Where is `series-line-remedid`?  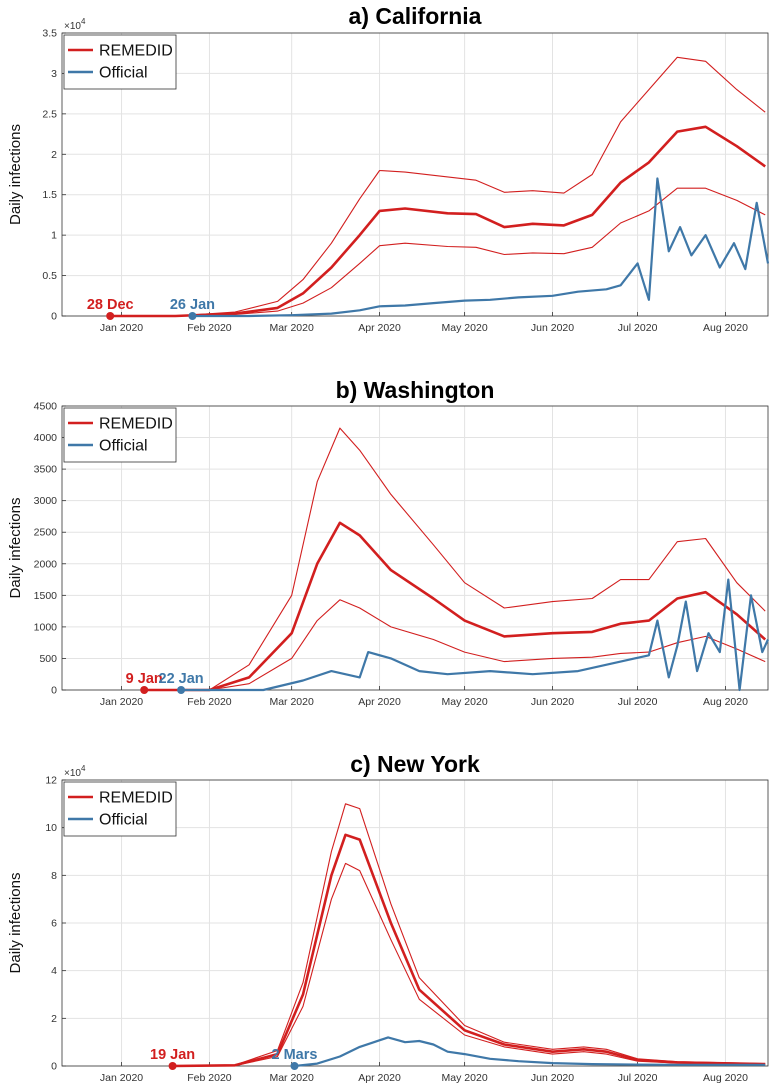
series-line-remedid is located at coordinates (455, 606).